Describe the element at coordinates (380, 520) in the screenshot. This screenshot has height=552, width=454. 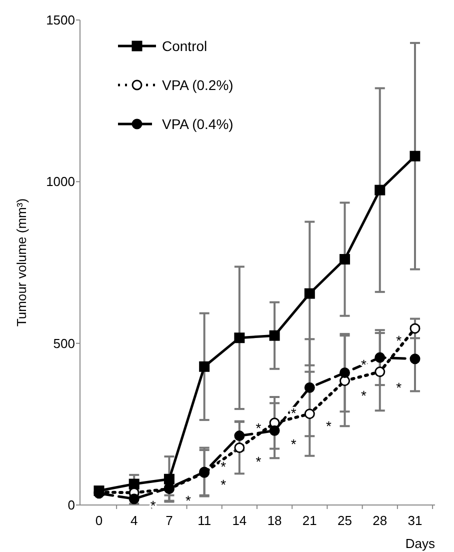
I see `x-tick-label: 28` at that location.